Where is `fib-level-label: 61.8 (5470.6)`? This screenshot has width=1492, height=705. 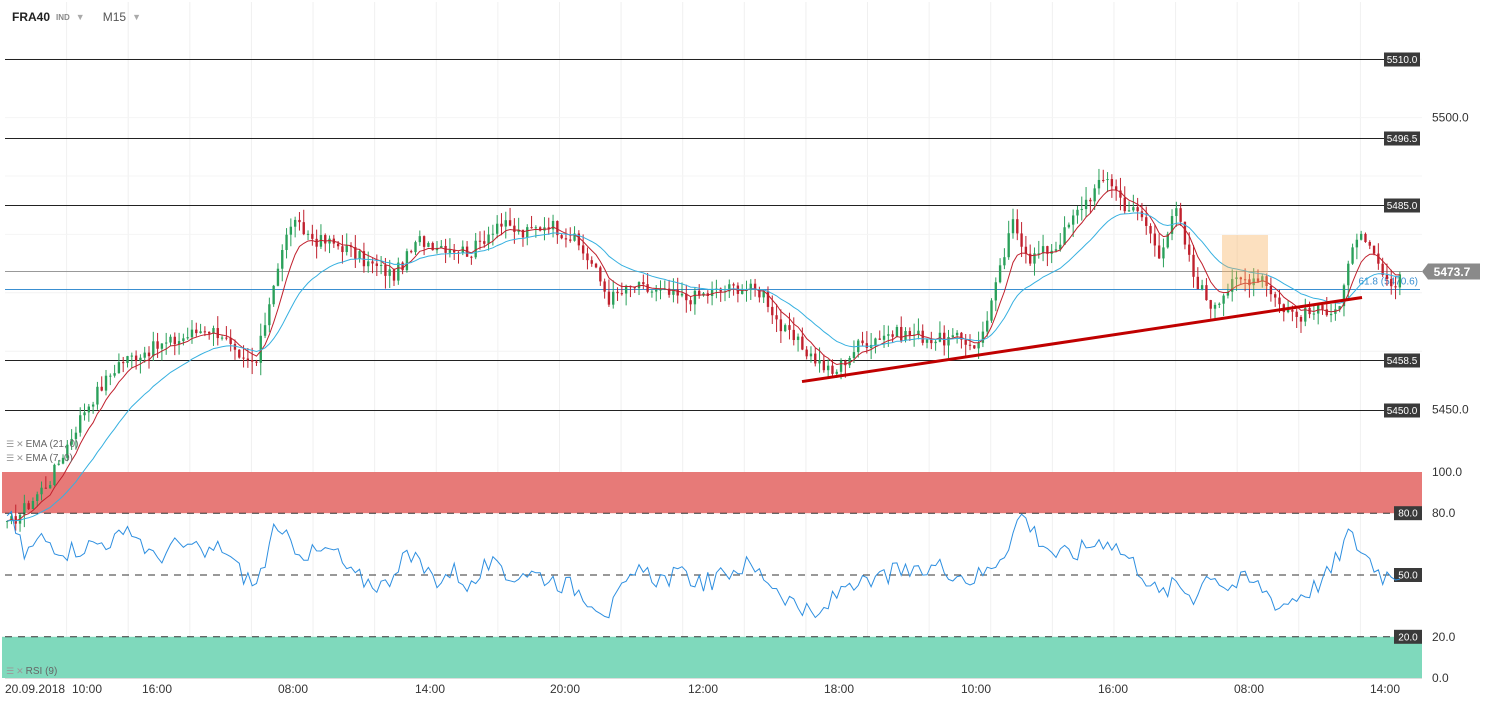 fib-level-label: 61.8 (5470.6) is located at coordinates (1389, 282).